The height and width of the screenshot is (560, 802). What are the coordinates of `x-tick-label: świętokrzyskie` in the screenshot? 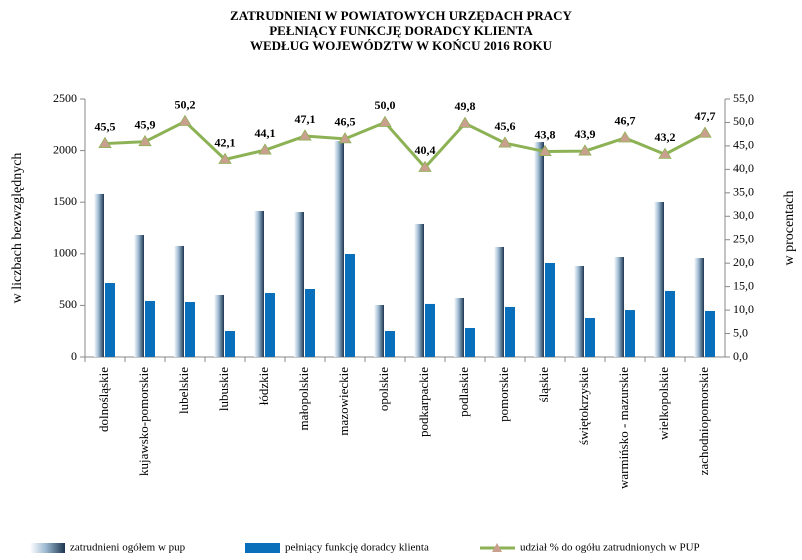 It's located at (583, 406).